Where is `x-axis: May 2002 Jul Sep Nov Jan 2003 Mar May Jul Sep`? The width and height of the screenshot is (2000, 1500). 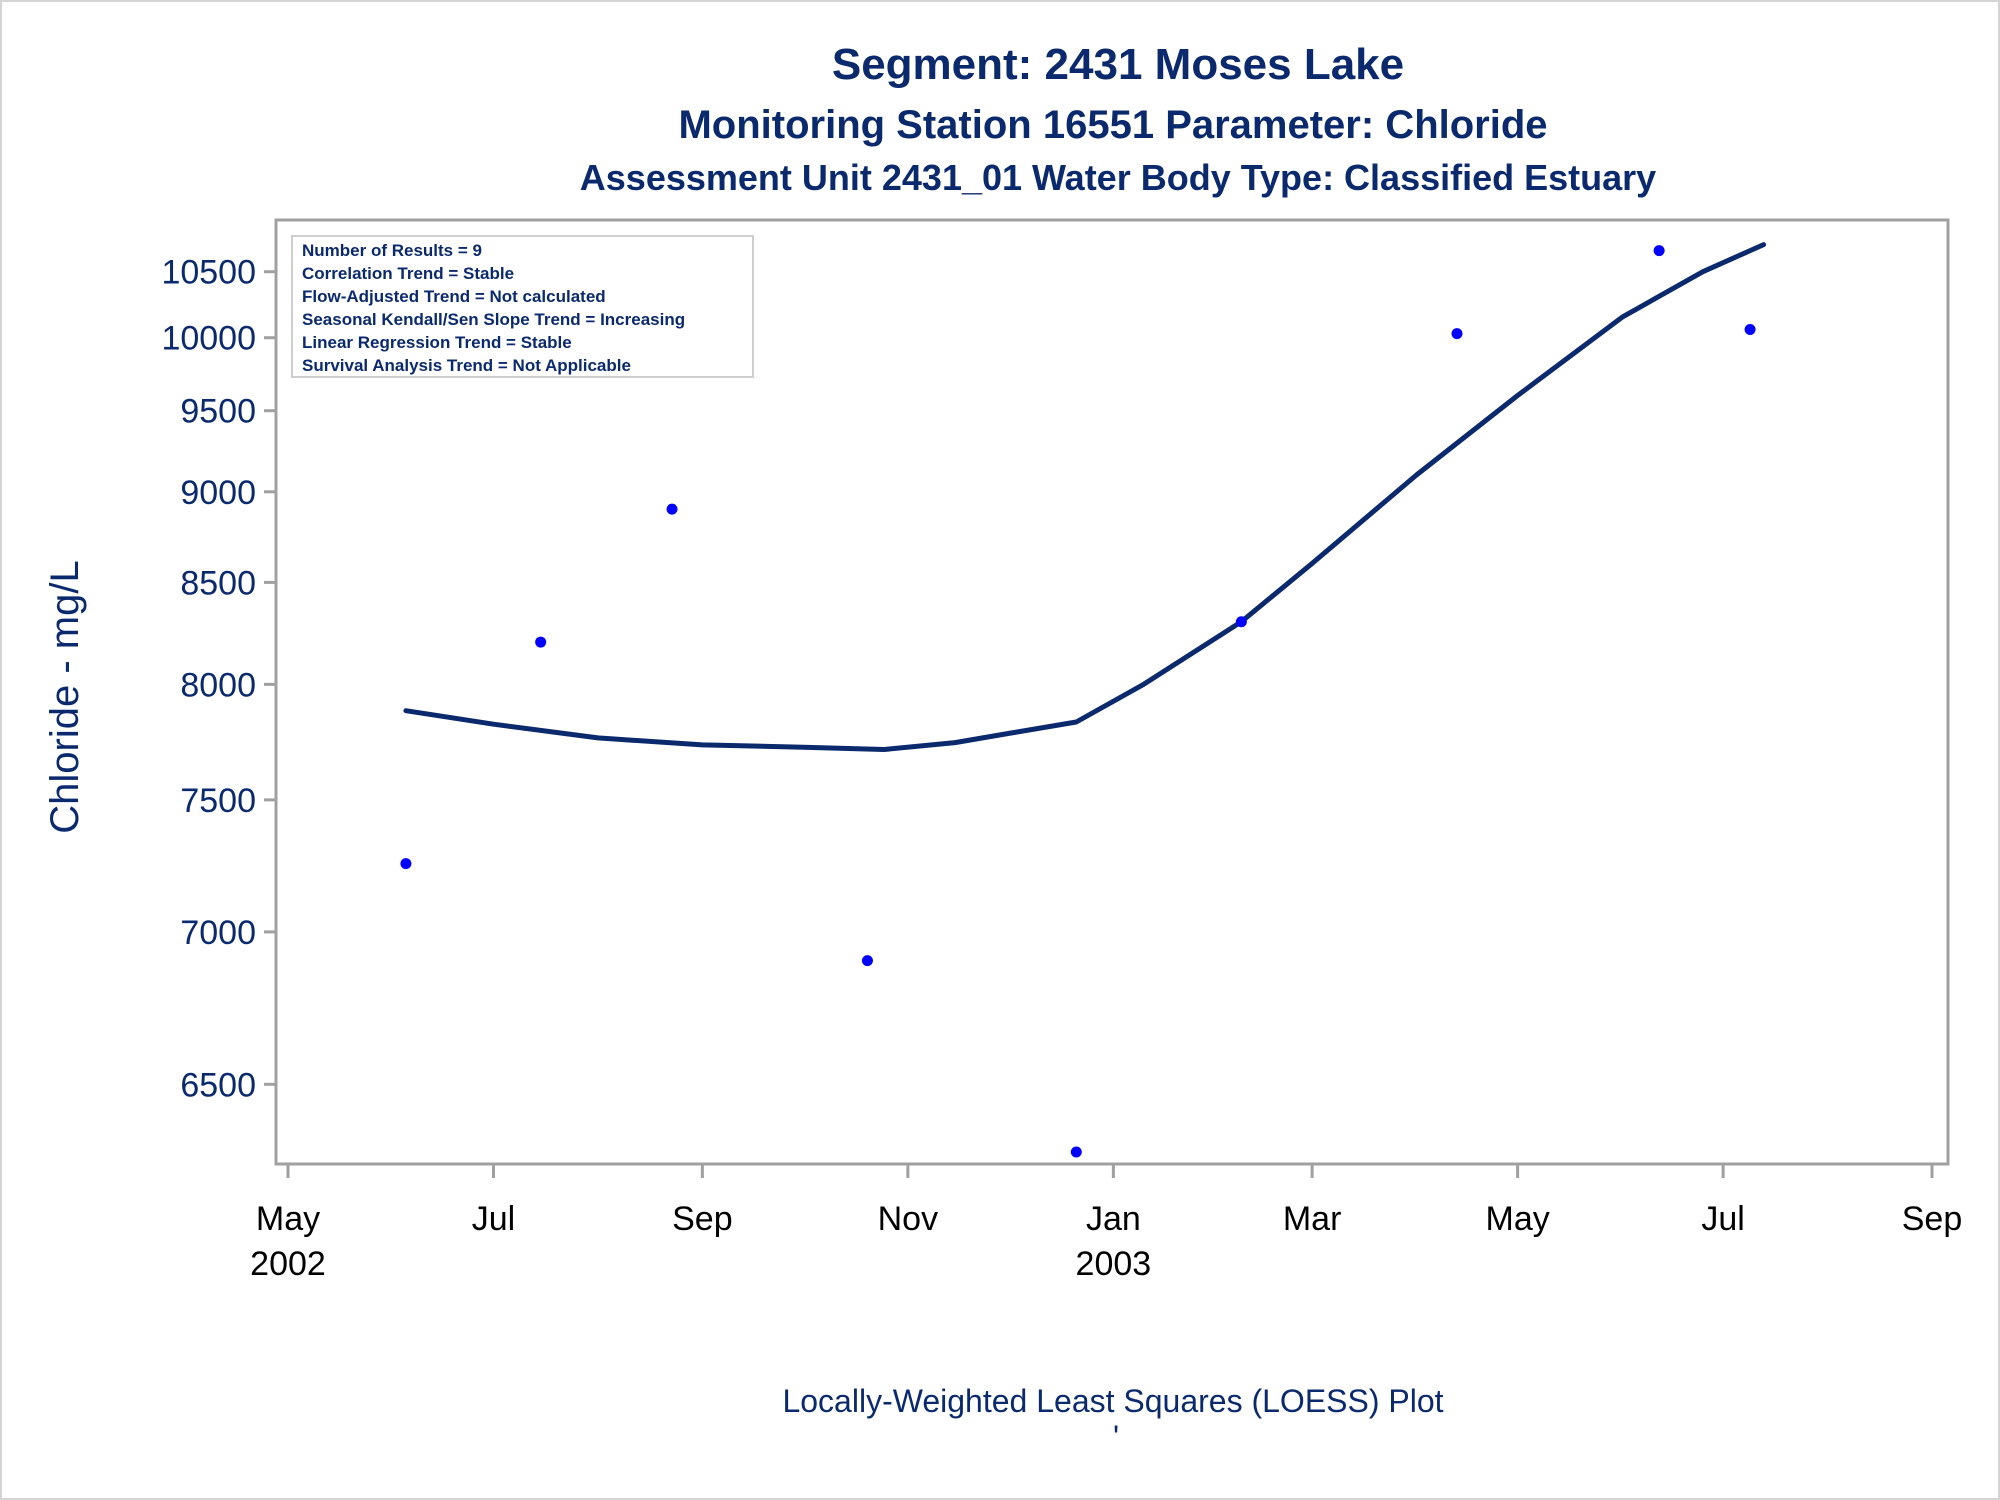
x-axis: May 2002 Jul Sep Nov Jan 2003 Mar May Jul Sep is located at coordinates (1106, 1223).